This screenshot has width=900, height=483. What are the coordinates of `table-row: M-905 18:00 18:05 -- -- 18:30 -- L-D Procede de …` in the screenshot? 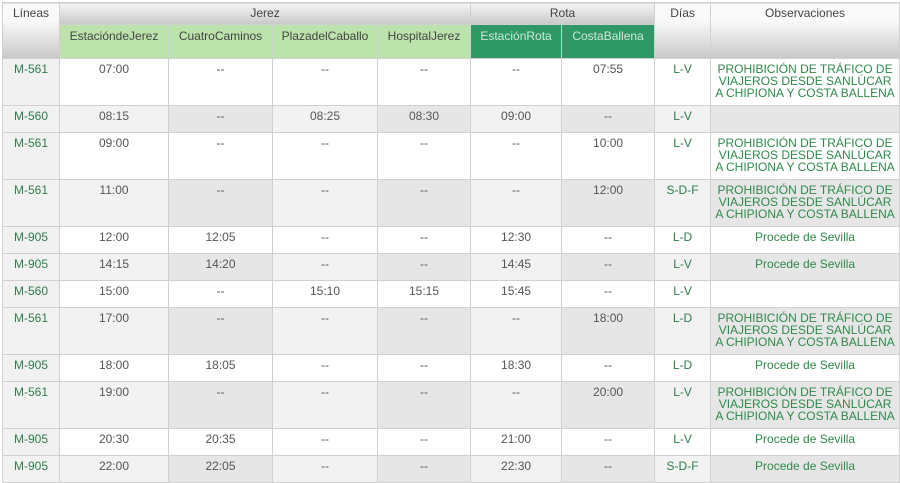 It's located at (451, 368).